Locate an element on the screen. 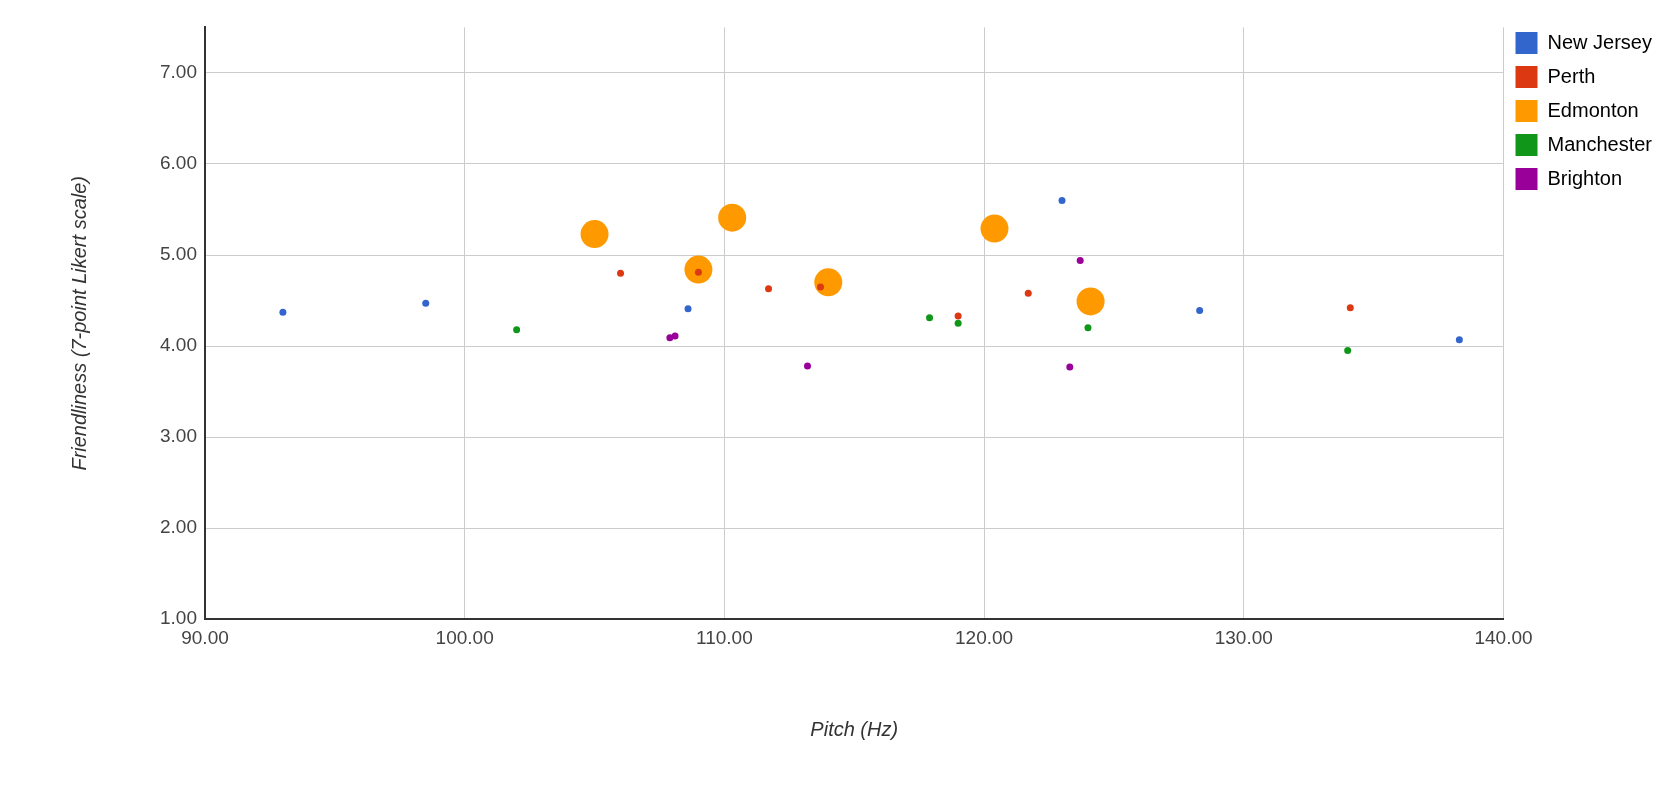  y-axis-title: Friendliness (7-point Likert scale) is located at coordinates (78, 323).